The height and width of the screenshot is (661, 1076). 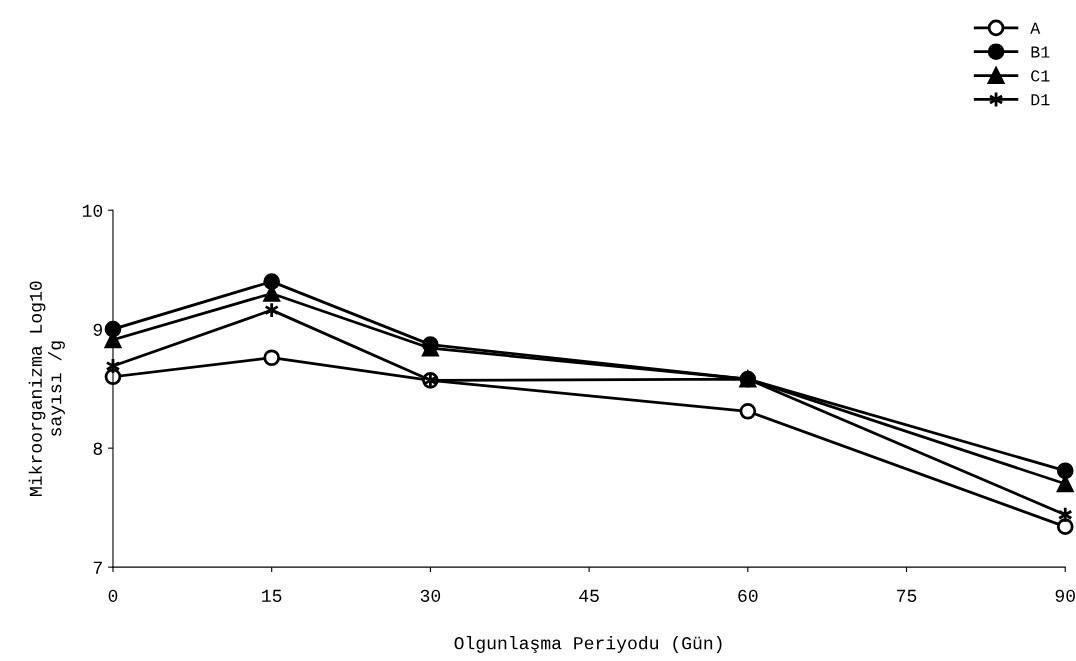 I want to click on x-tick-label: 15, so click(x=272, y=595).